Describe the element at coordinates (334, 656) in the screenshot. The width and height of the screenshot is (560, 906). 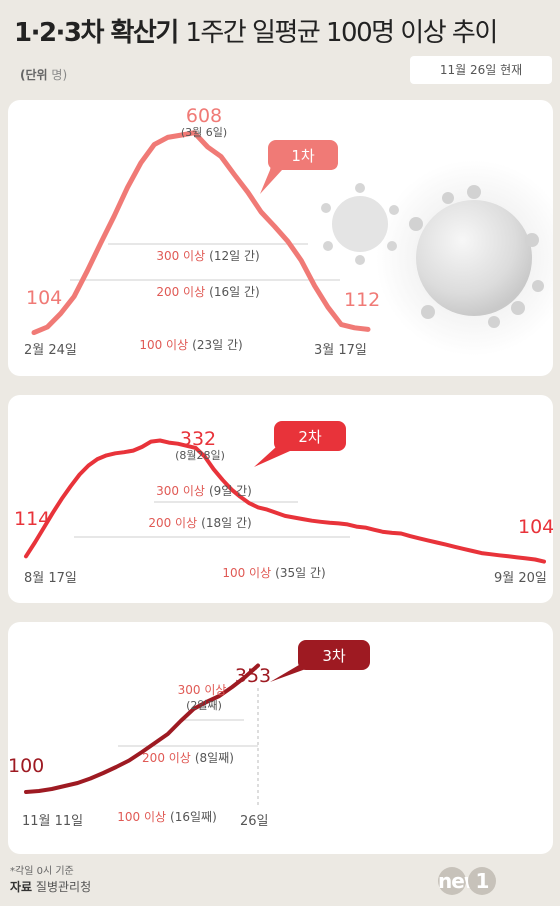
I see `wave3-badge-label: 3차` at that location.